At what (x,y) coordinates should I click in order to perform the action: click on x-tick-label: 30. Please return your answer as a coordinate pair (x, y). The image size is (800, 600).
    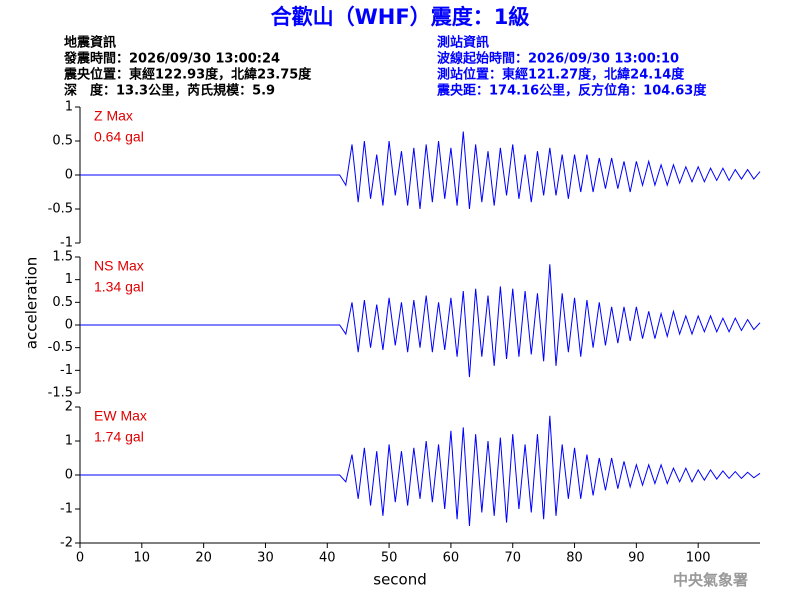
    Looking at the image, I should click on (265, 558).